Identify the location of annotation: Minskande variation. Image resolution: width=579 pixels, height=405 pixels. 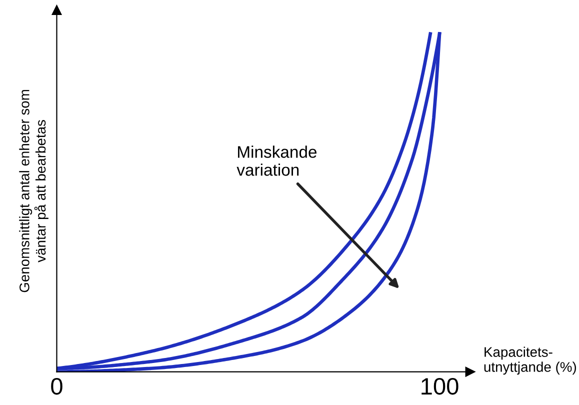
(276, 161).